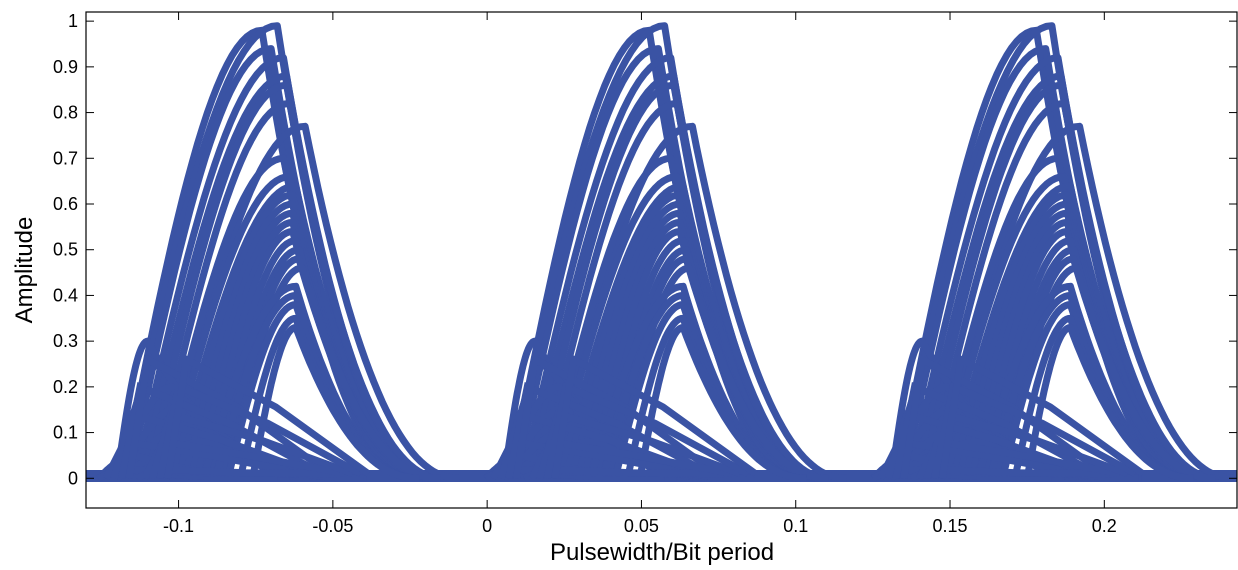 Image resolution: width=1238 pixels, height=570 pixels. What do you see at coordinates (662, 552) in the screenshot?
I see `x-axis-title: Pulsewidth/Bit period` at bounding box center [662, 552].